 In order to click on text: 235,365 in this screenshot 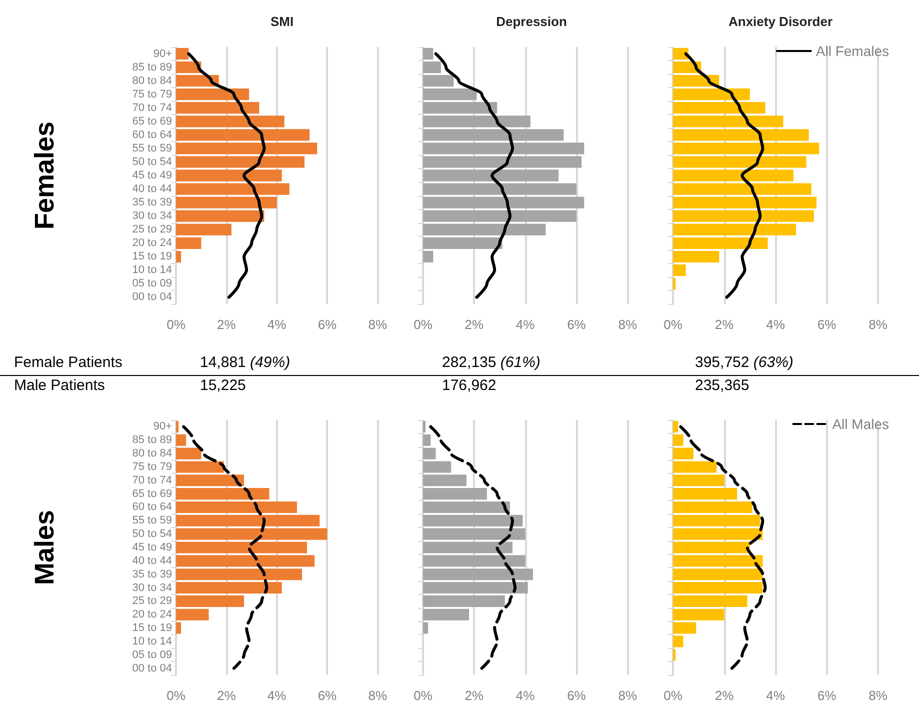, I will do `click(722, 385)`.